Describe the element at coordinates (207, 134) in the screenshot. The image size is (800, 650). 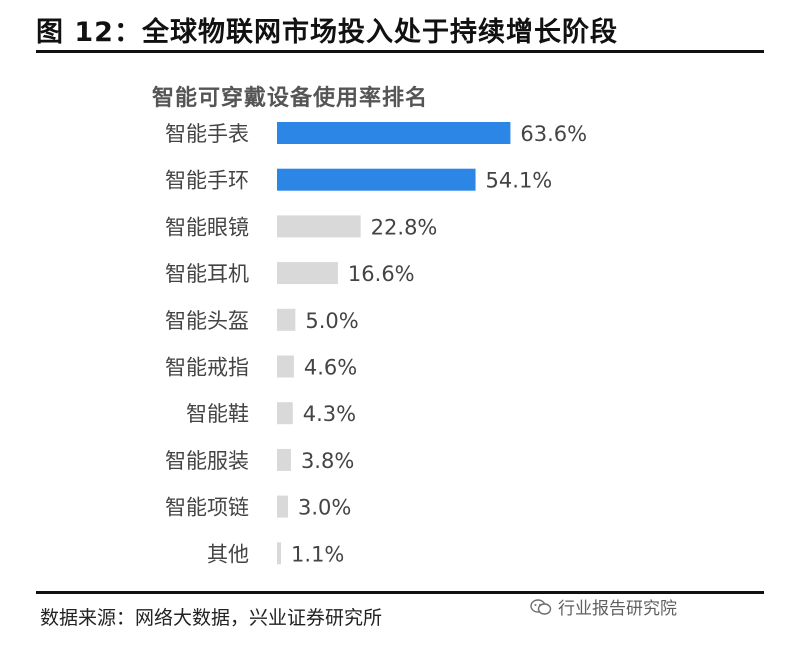
I see `category-label: 智能手表` at that location.